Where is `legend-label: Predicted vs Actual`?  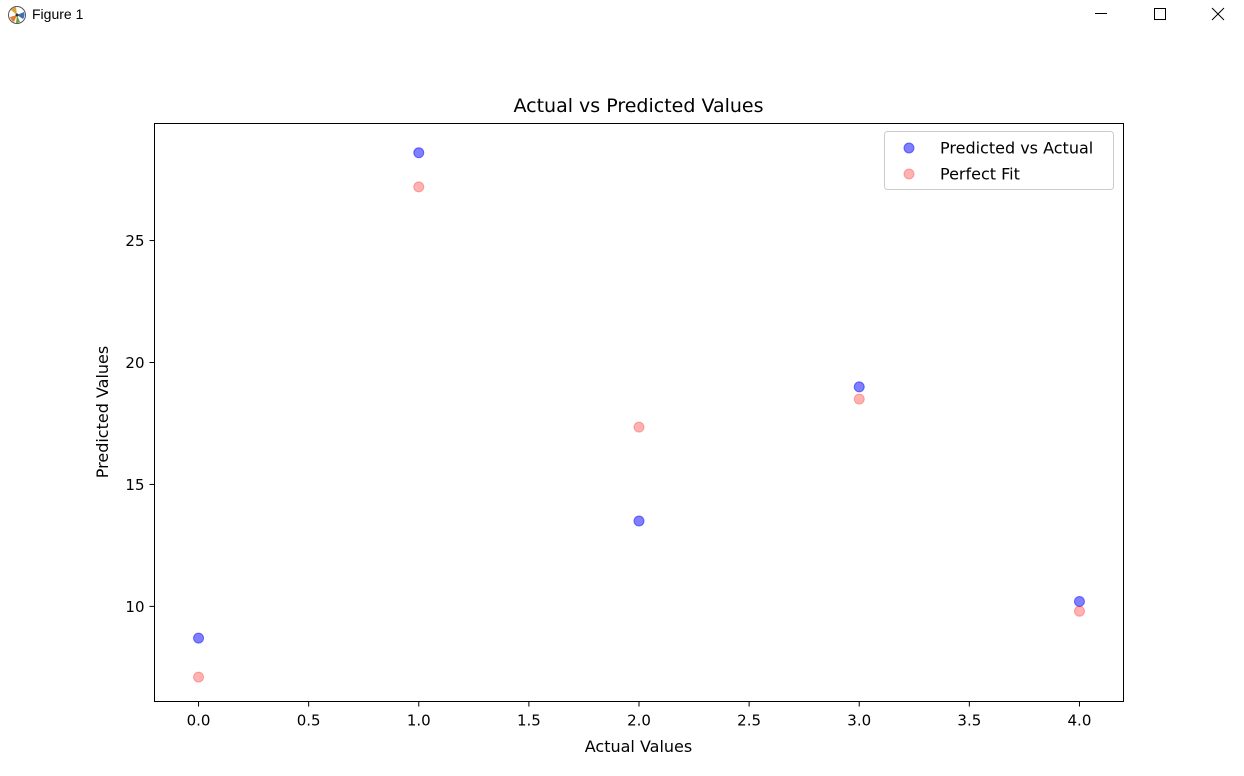 legend-label: Predicted vs Actual is located at coordinates (1016, 148).